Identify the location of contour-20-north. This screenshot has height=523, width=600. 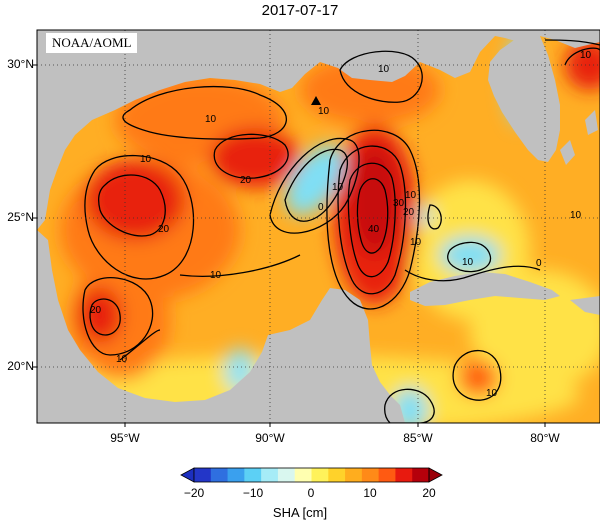
(251, 156).